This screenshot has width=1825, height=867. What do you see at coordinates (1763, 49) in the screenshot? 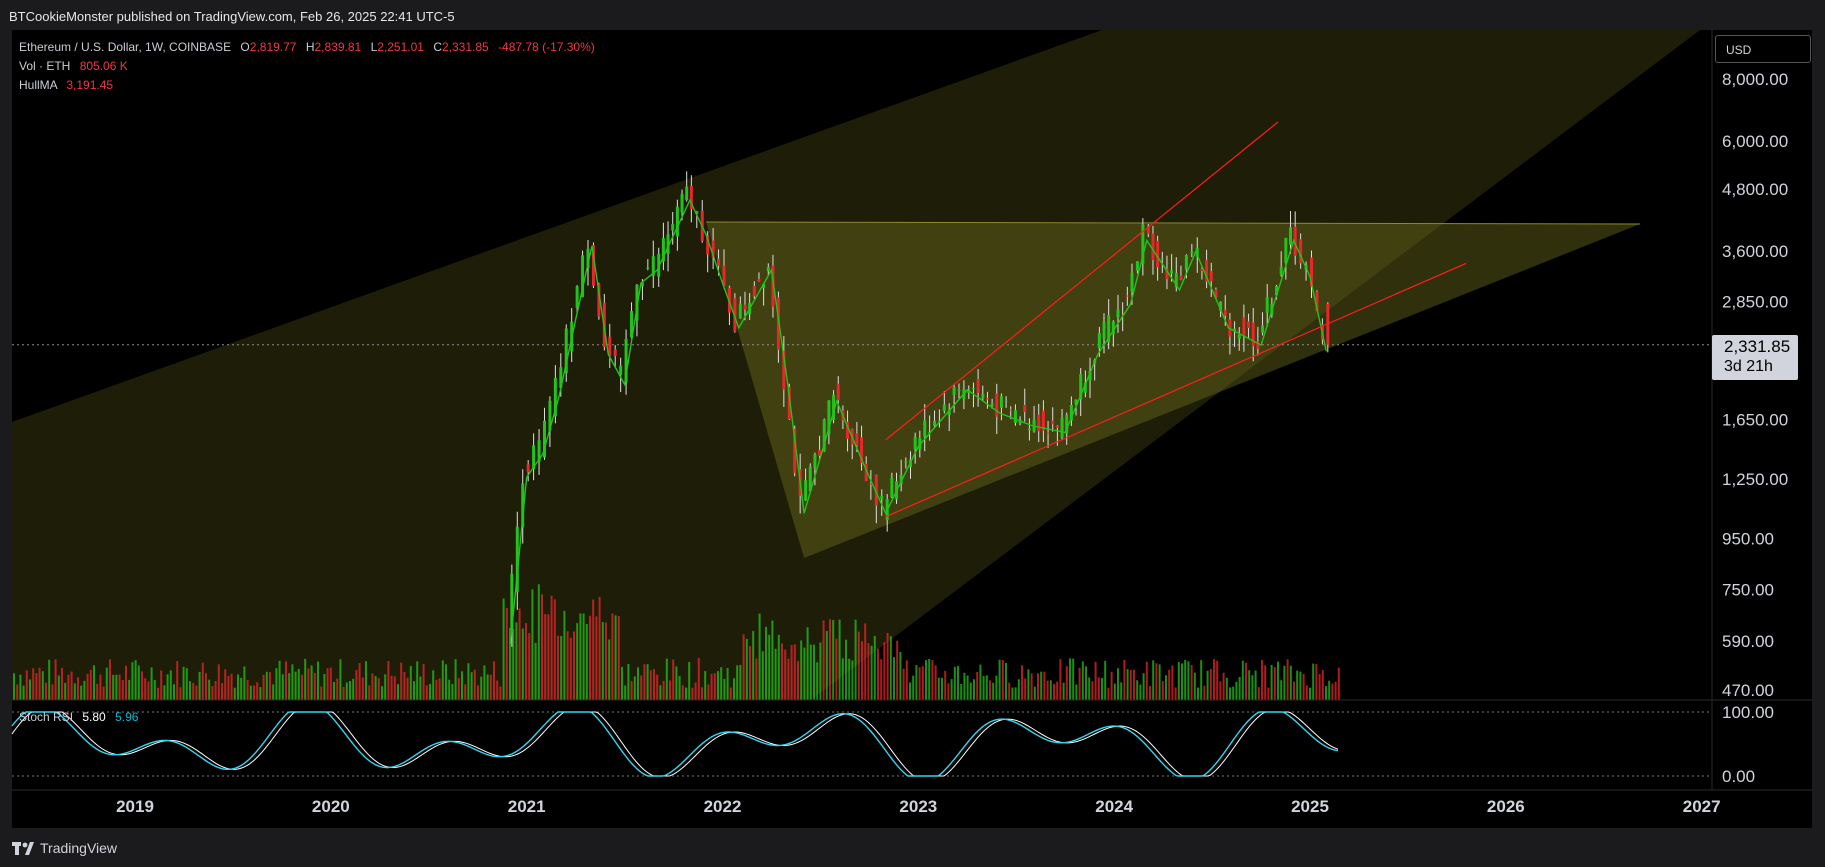
I see `currency-button: USD` at bounding box center [1763, 49].